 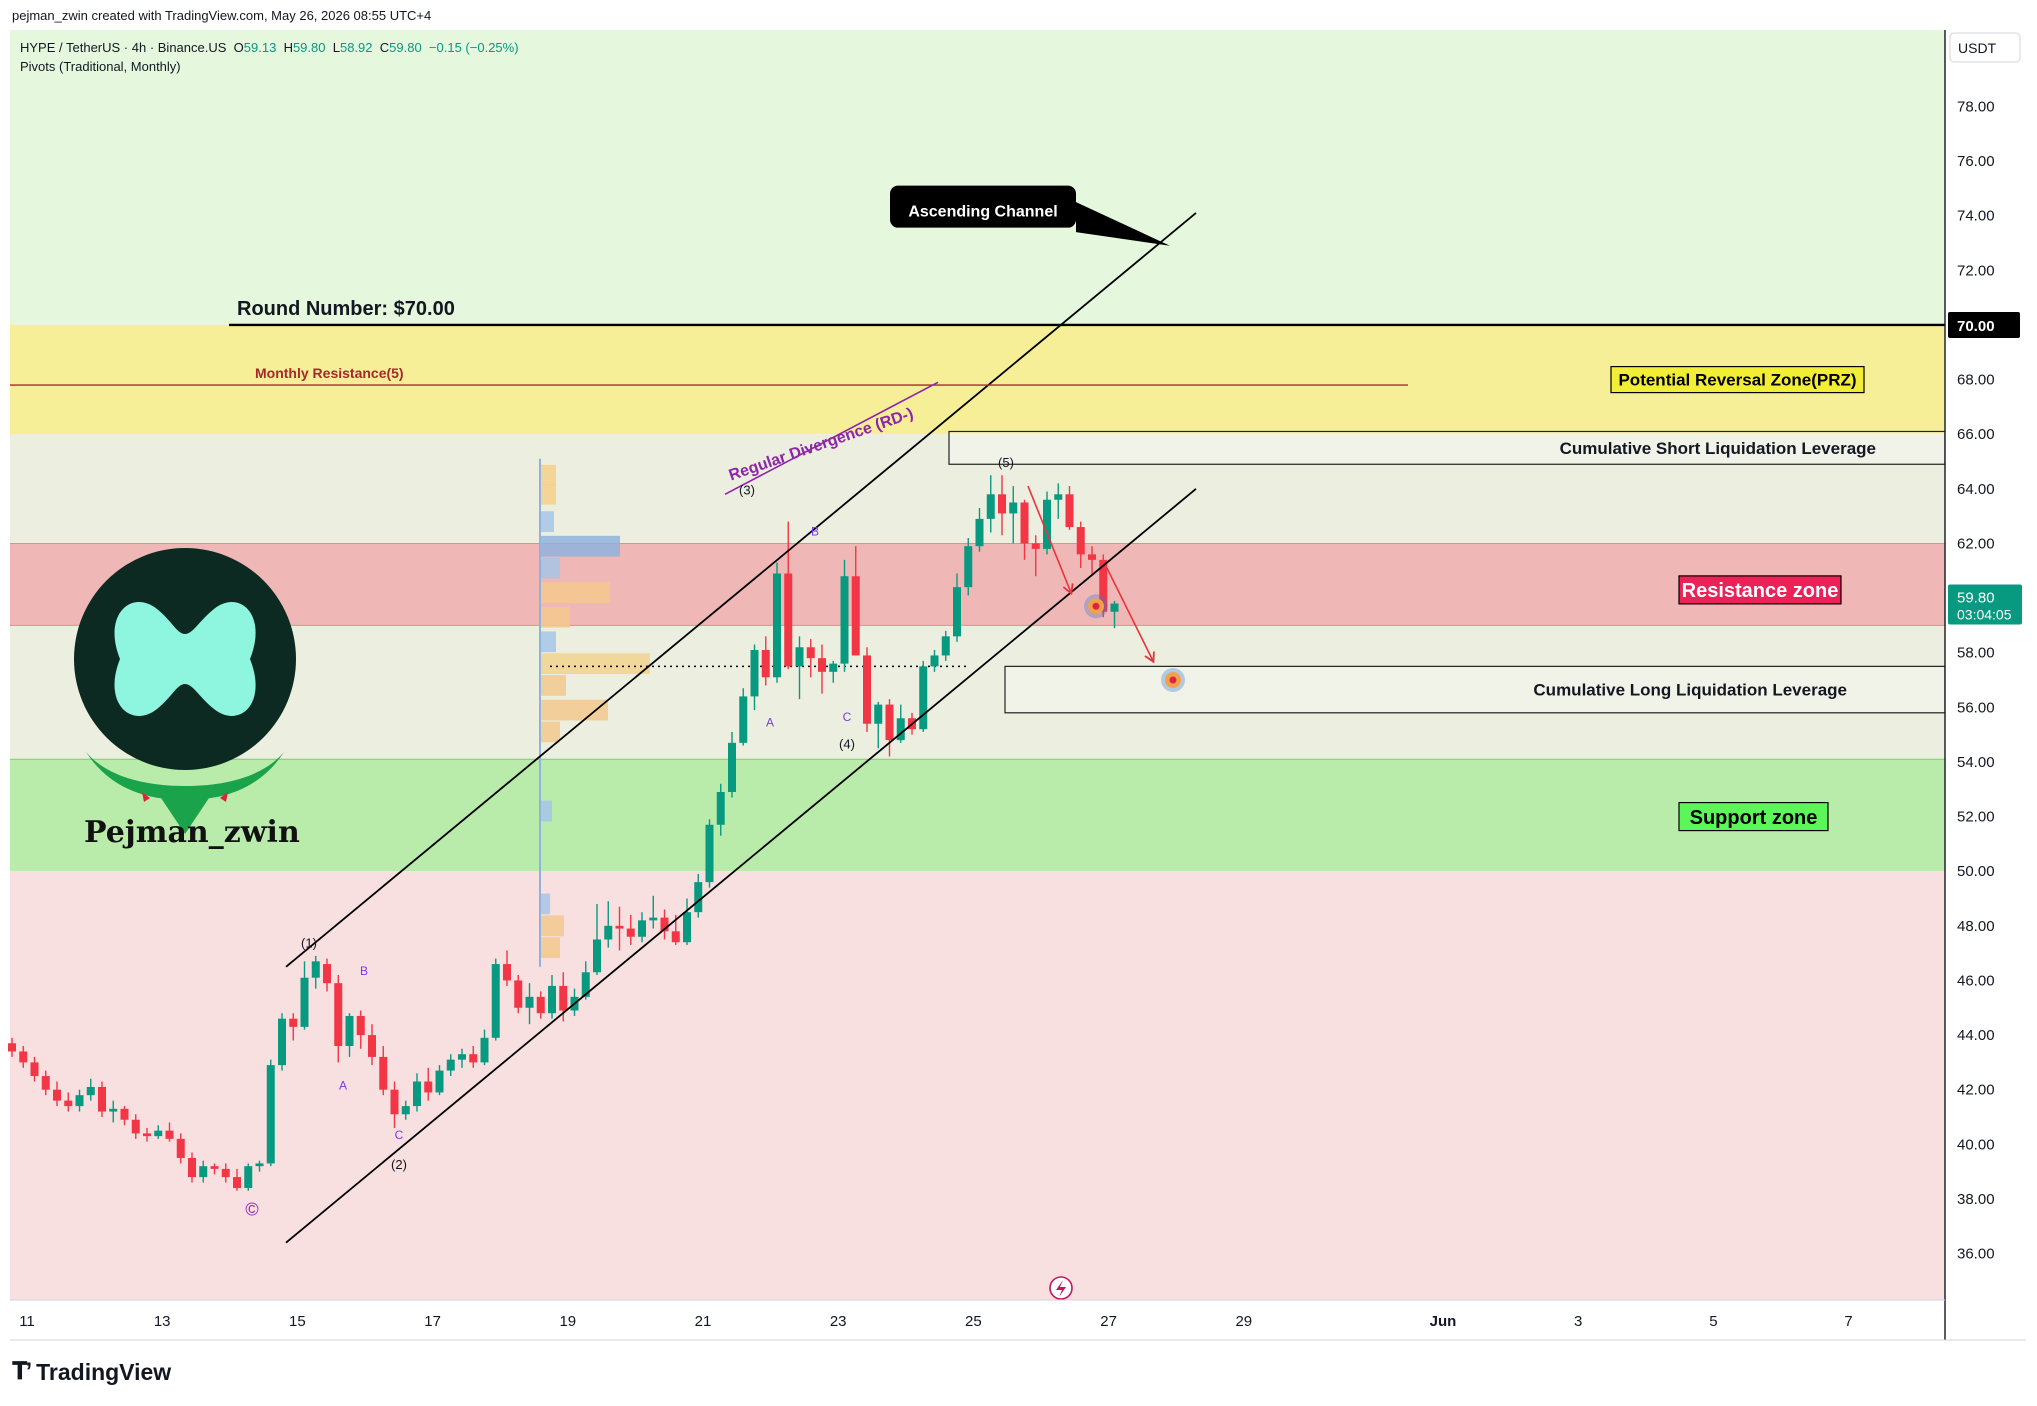 What do you see at coordinates (983, 206) in the screenshot?
I see `channel-callout` at bounding box center [983, 206].